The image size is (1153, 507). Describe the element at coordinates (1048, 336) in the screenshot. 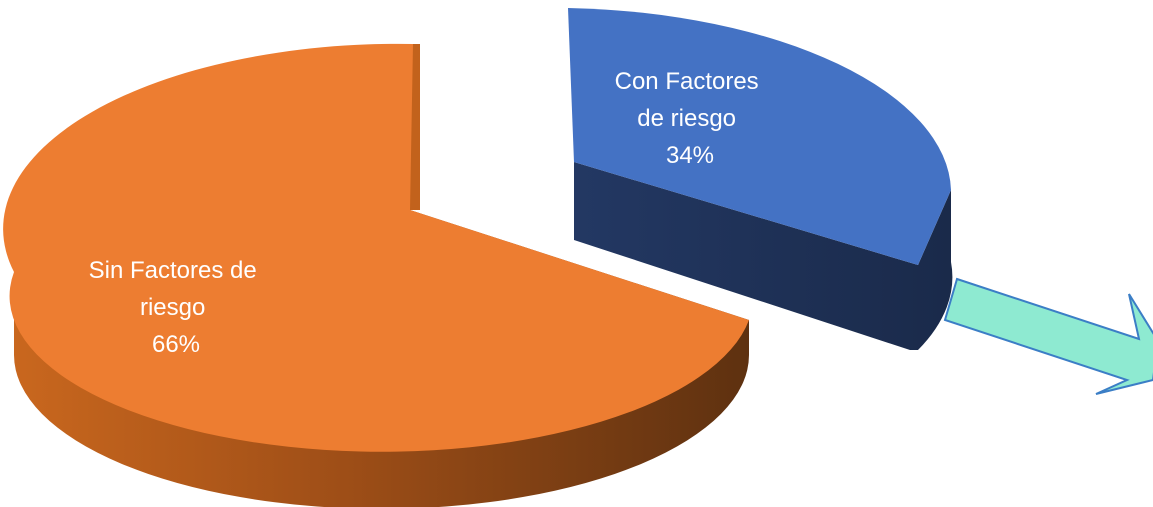

I see `arrow-right-down-icon` at that location.